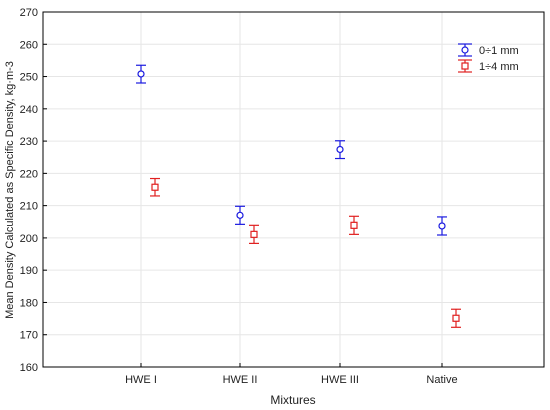 The image size is (550, 410). I want to click on y-tick-label: 260, so click(29, 45).